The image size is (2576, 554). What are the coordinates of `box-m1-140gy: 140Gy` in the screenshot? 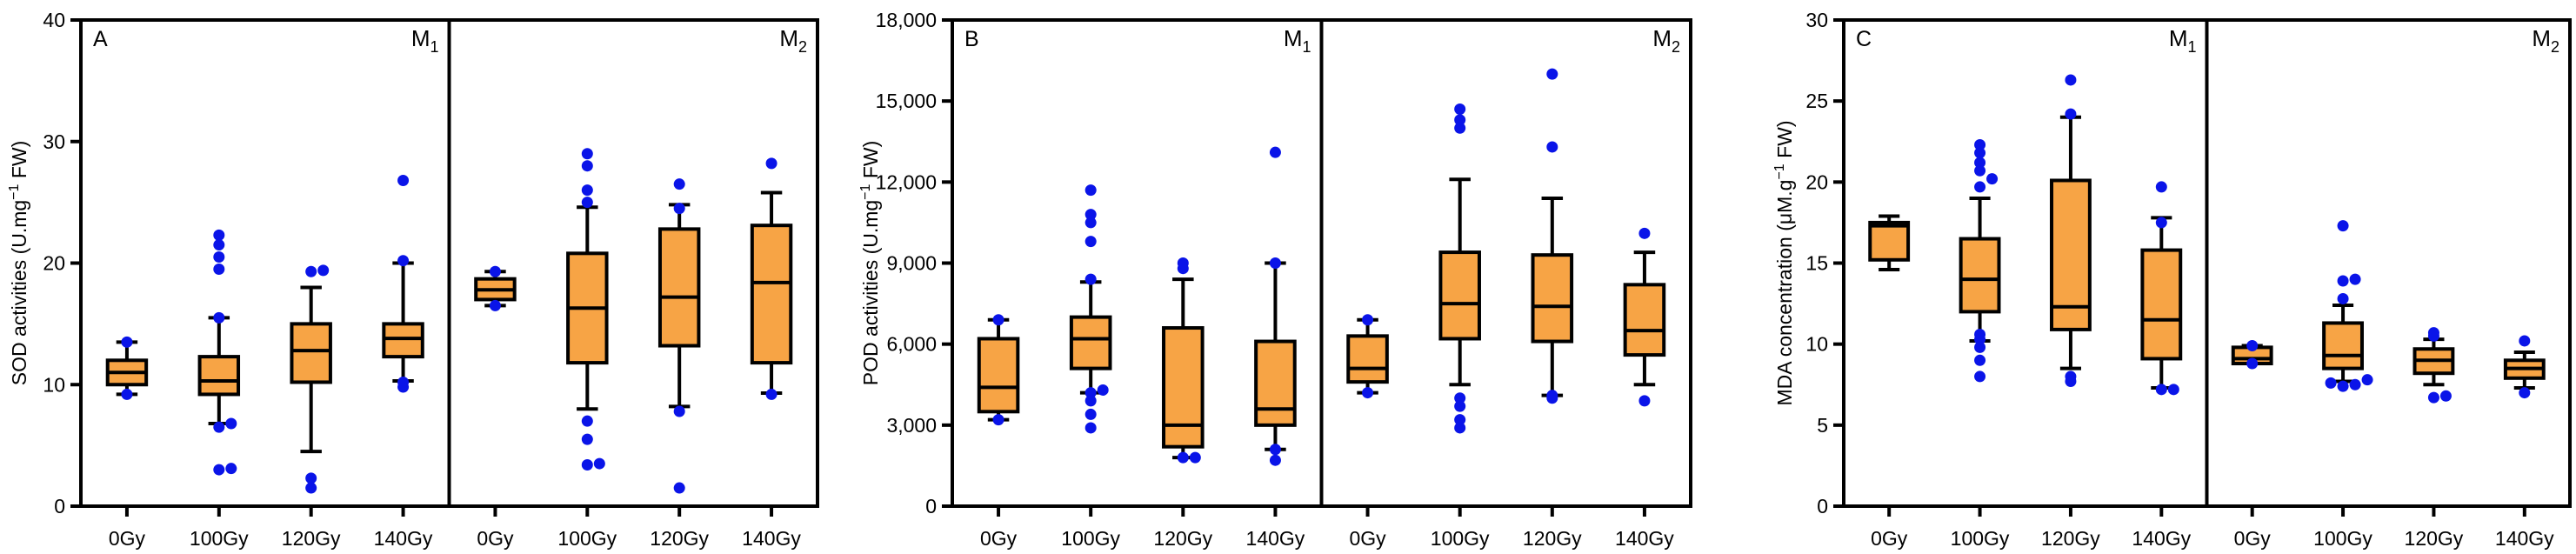 It's located at (1275, 348).